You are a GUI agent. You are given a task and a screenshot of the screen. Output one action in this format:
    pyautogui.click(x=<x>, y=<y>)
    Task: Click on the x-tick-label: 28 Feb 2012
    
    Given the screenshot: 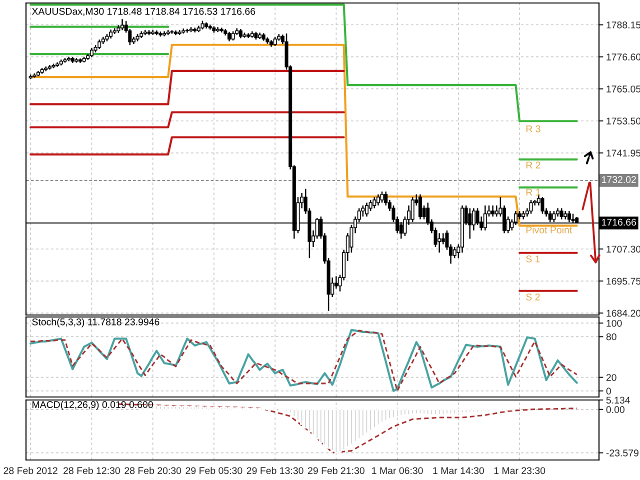 What is the action you would take?
    pyautogui.click(x=31, y=470)
    